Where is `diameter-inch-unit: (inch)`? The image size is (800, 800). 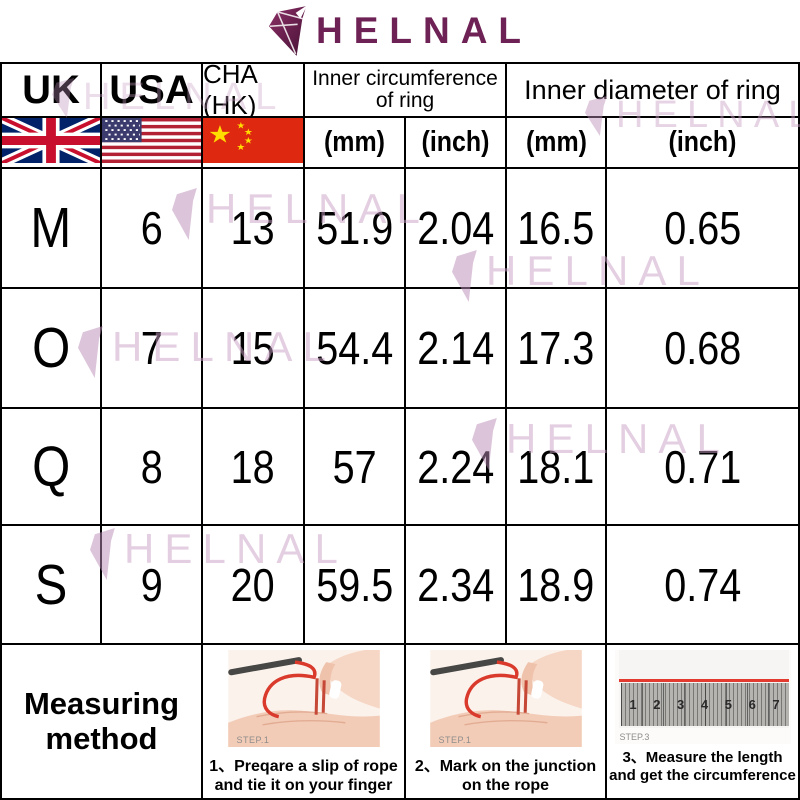 diameter-inch-unit: (inch) is located at coordinates (703, 143).